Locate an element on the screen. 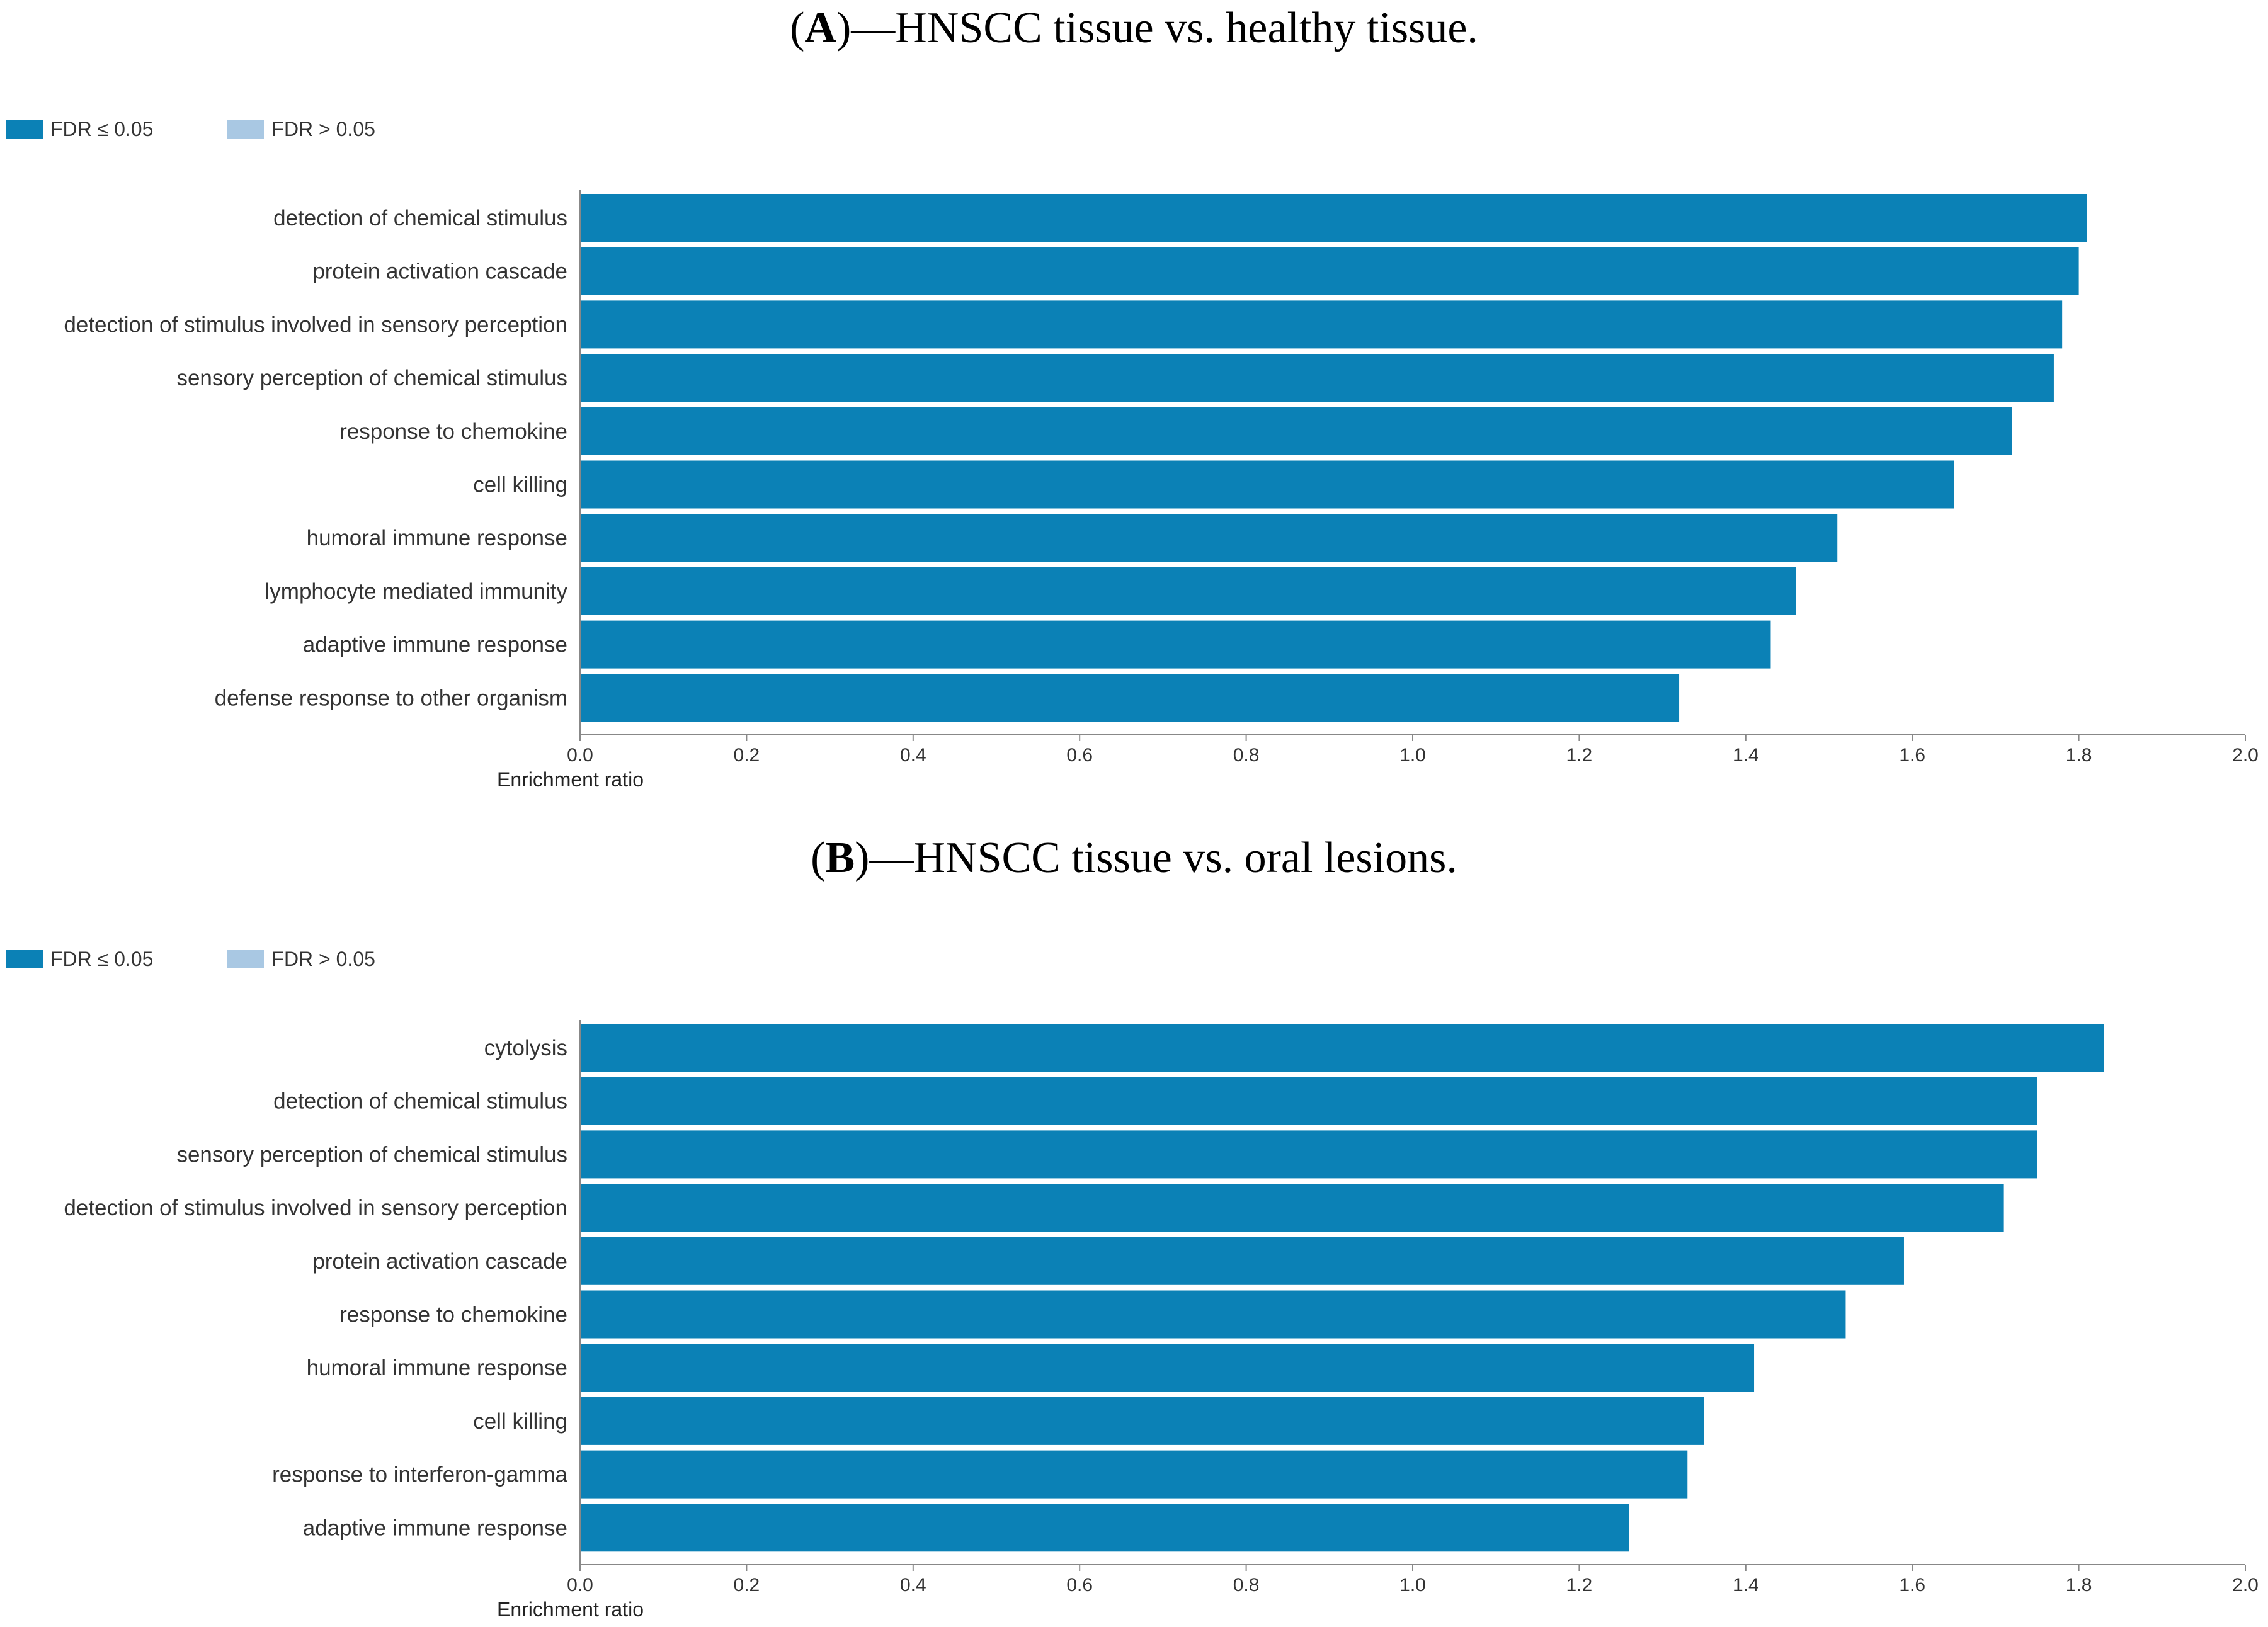 This screenshot has height=1627, width=2268. panel-title-text-b: —HNSCC tissue vs. oral lesions. is located at coordinates (1163, 858).